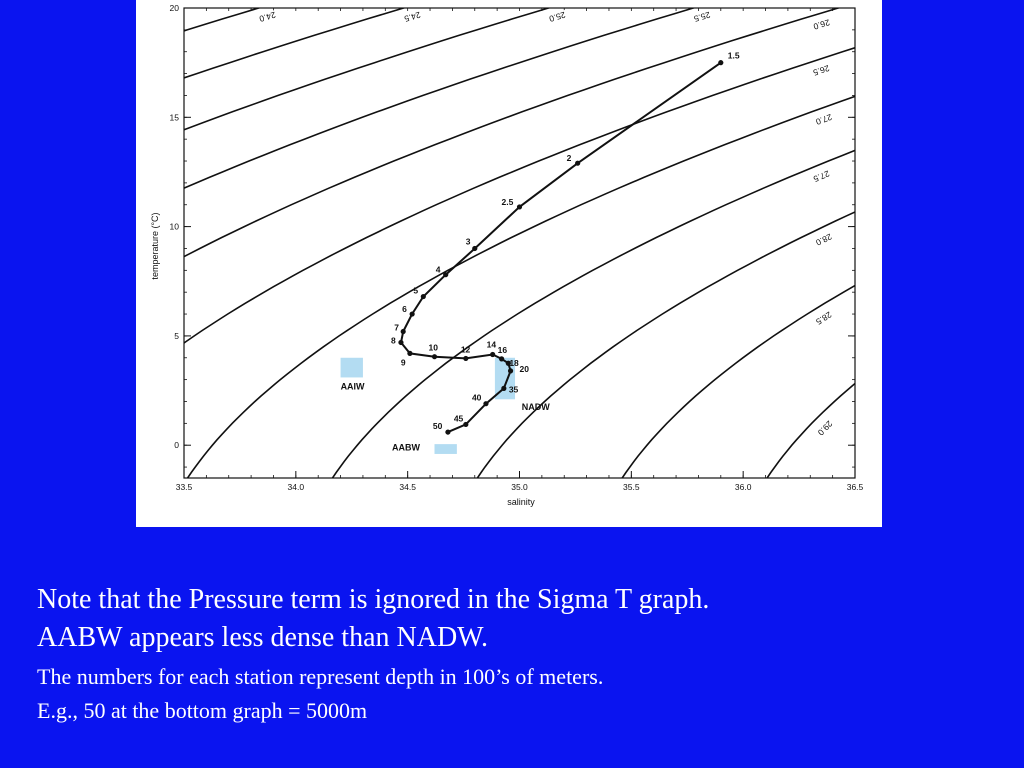 The width and height of the screenshot is (1024, 768). Describe the element at coordinates (492, 344) in the screenshot. I see `station-label: 14` at that location.